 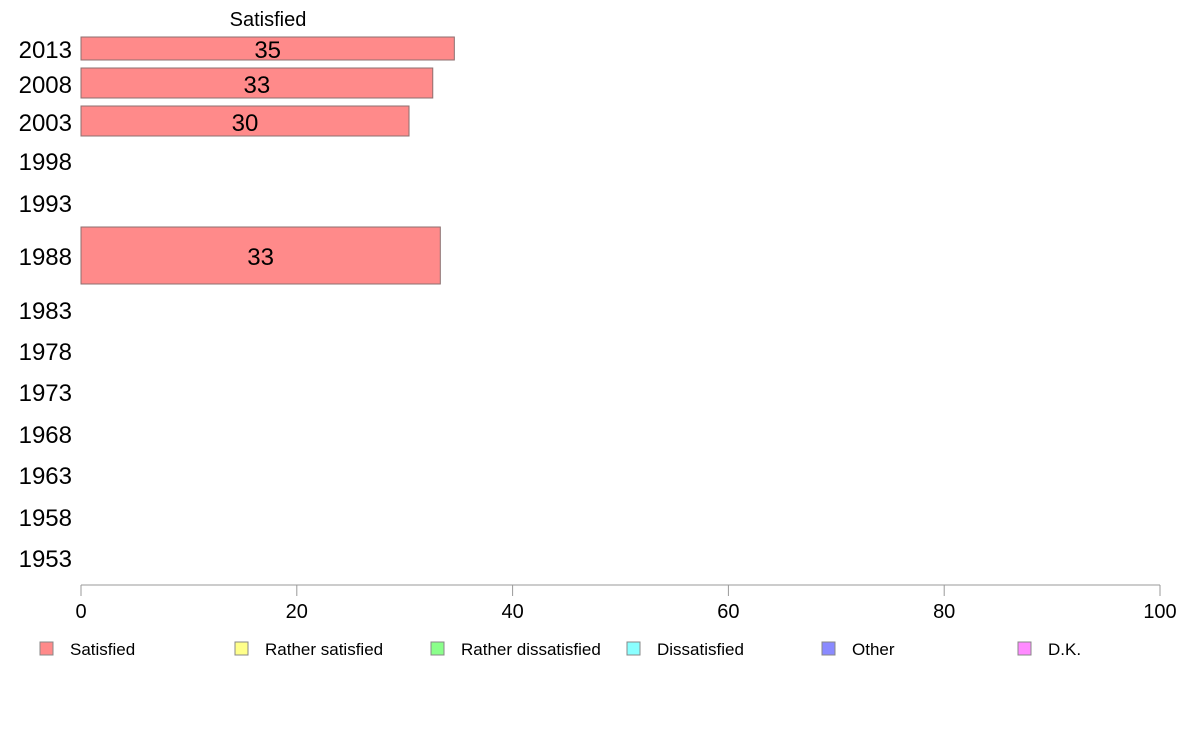 What do you see at coordinates (80, 612) in the screenshot?
I see `x-tick-label: 0` at bounding box center [80, 612].